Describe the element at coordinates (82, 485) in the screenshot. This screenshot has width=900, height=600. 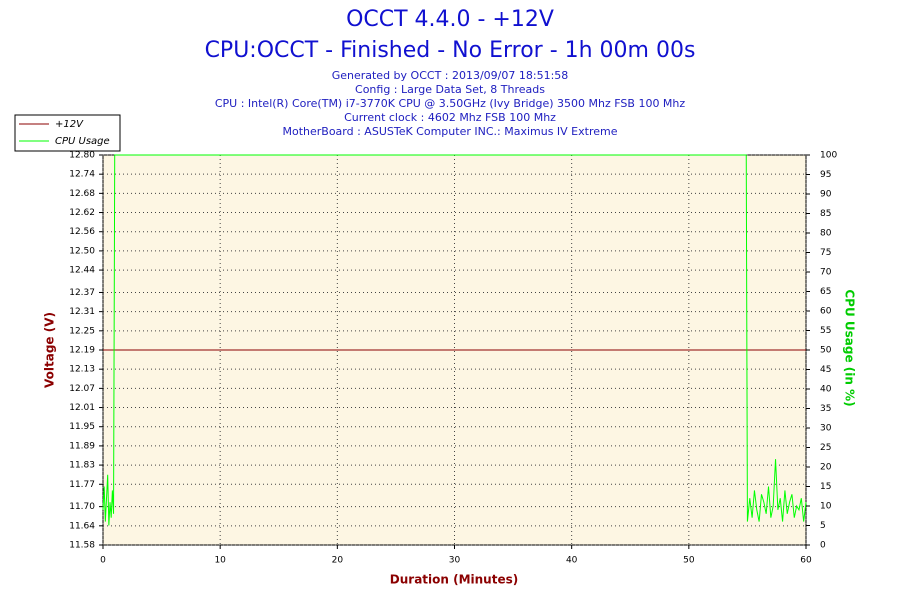
I see `y-tick-label: 11.77` at that location.